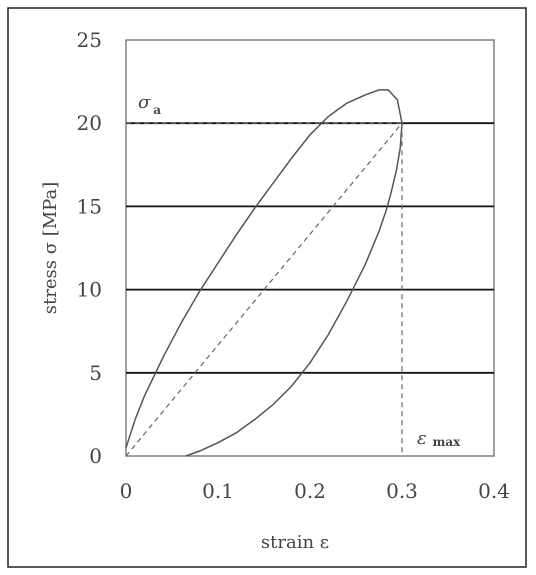 Image resolution: width=536 pixels, height=575 pixels. What do you see at coordinates (310, 491) in the screenshot?
I see `x-tick-label: 0.2` at bounding box center [310, 491].